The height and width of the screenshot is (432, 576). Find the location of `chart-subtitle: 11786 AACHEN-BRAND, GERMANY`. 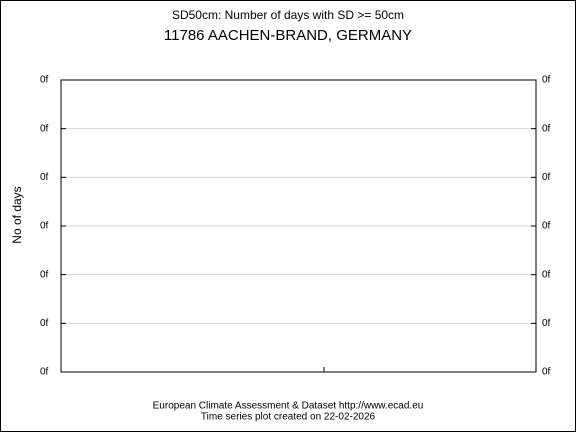

chart-subtitle: 11786 AACHEN-BRAND, GERMANY is located at coordinates (288, 35).